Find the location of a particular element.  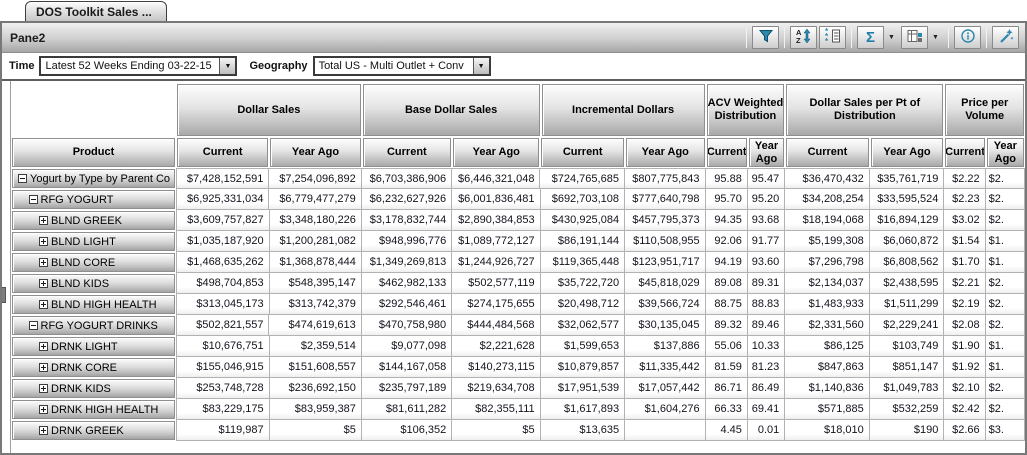

data-cell: $2.42 is located at coordinates (965, 409).